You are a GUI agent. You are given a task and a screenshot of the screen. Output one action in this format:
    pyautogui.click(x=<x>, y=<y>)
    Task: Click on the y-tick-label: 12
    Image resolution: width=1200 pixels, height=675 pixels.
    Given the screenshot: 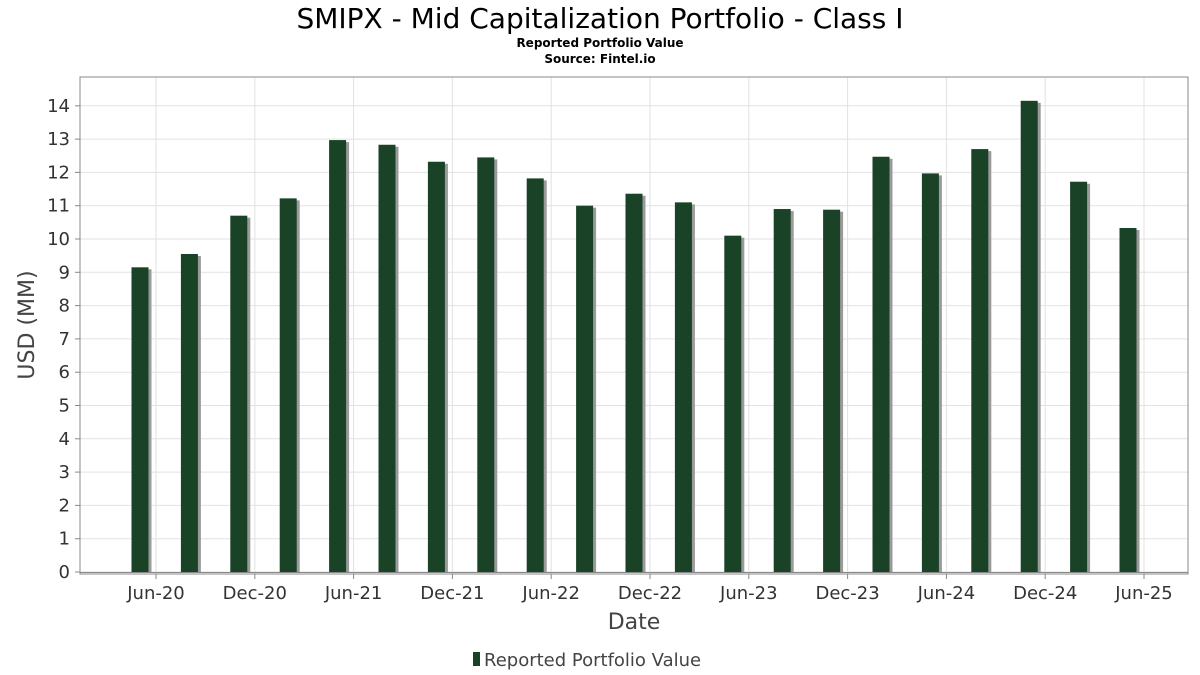 What is the action you would take?
    pyautogui.click(x=58, y=172)
    